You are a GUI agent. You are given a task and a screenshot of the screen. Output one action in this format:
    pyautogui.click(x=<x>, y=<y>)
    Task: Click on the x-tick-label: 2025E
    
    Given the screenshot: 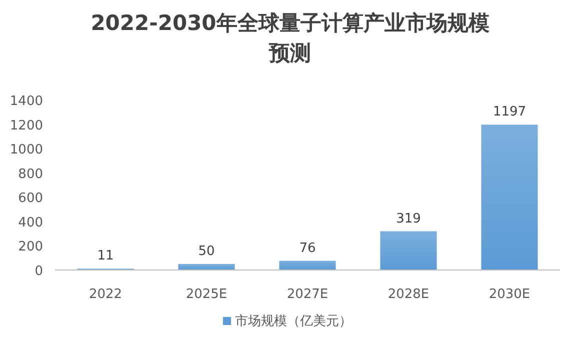 What is the action you would take?
    pyautogui.click(x=207, y=294)
    